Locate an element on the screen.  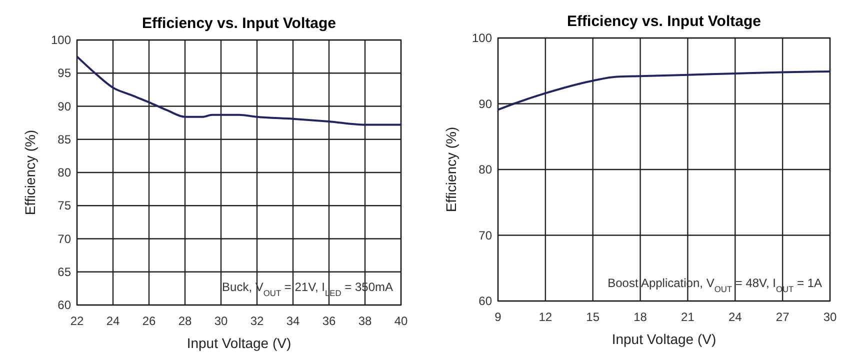
y-tick-label: 85 is located at coordinates (65, 139).